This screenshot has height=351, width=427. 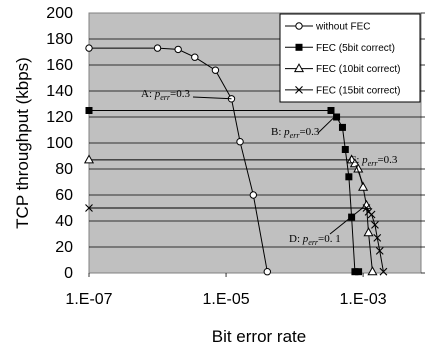 I want to click on y-tick-label: 40, so click(x=64, y=221).